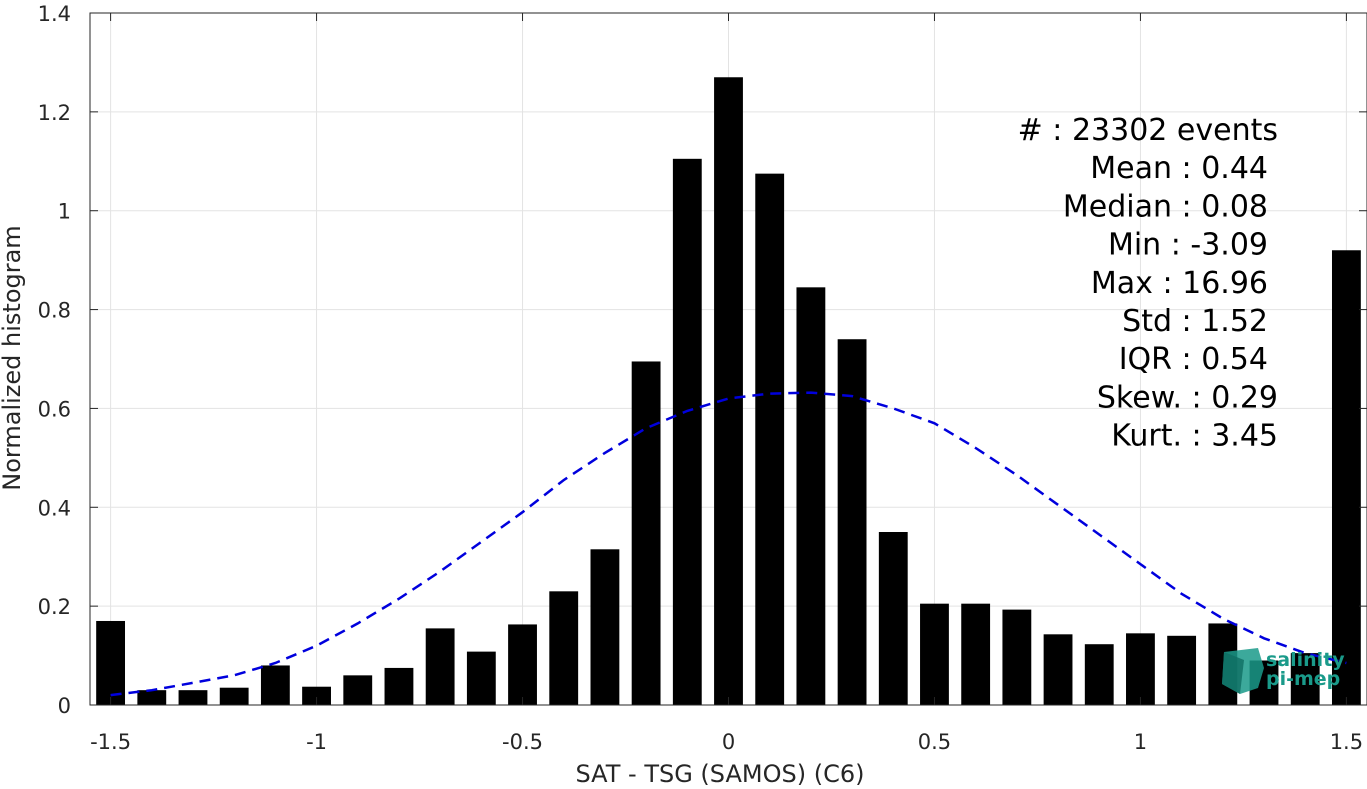 This screenshot has height=789, width=1367. Describe the element at coordinates (1193, 359) in the screenshot. I see `stats-line: IQR : 0.54` at that location.